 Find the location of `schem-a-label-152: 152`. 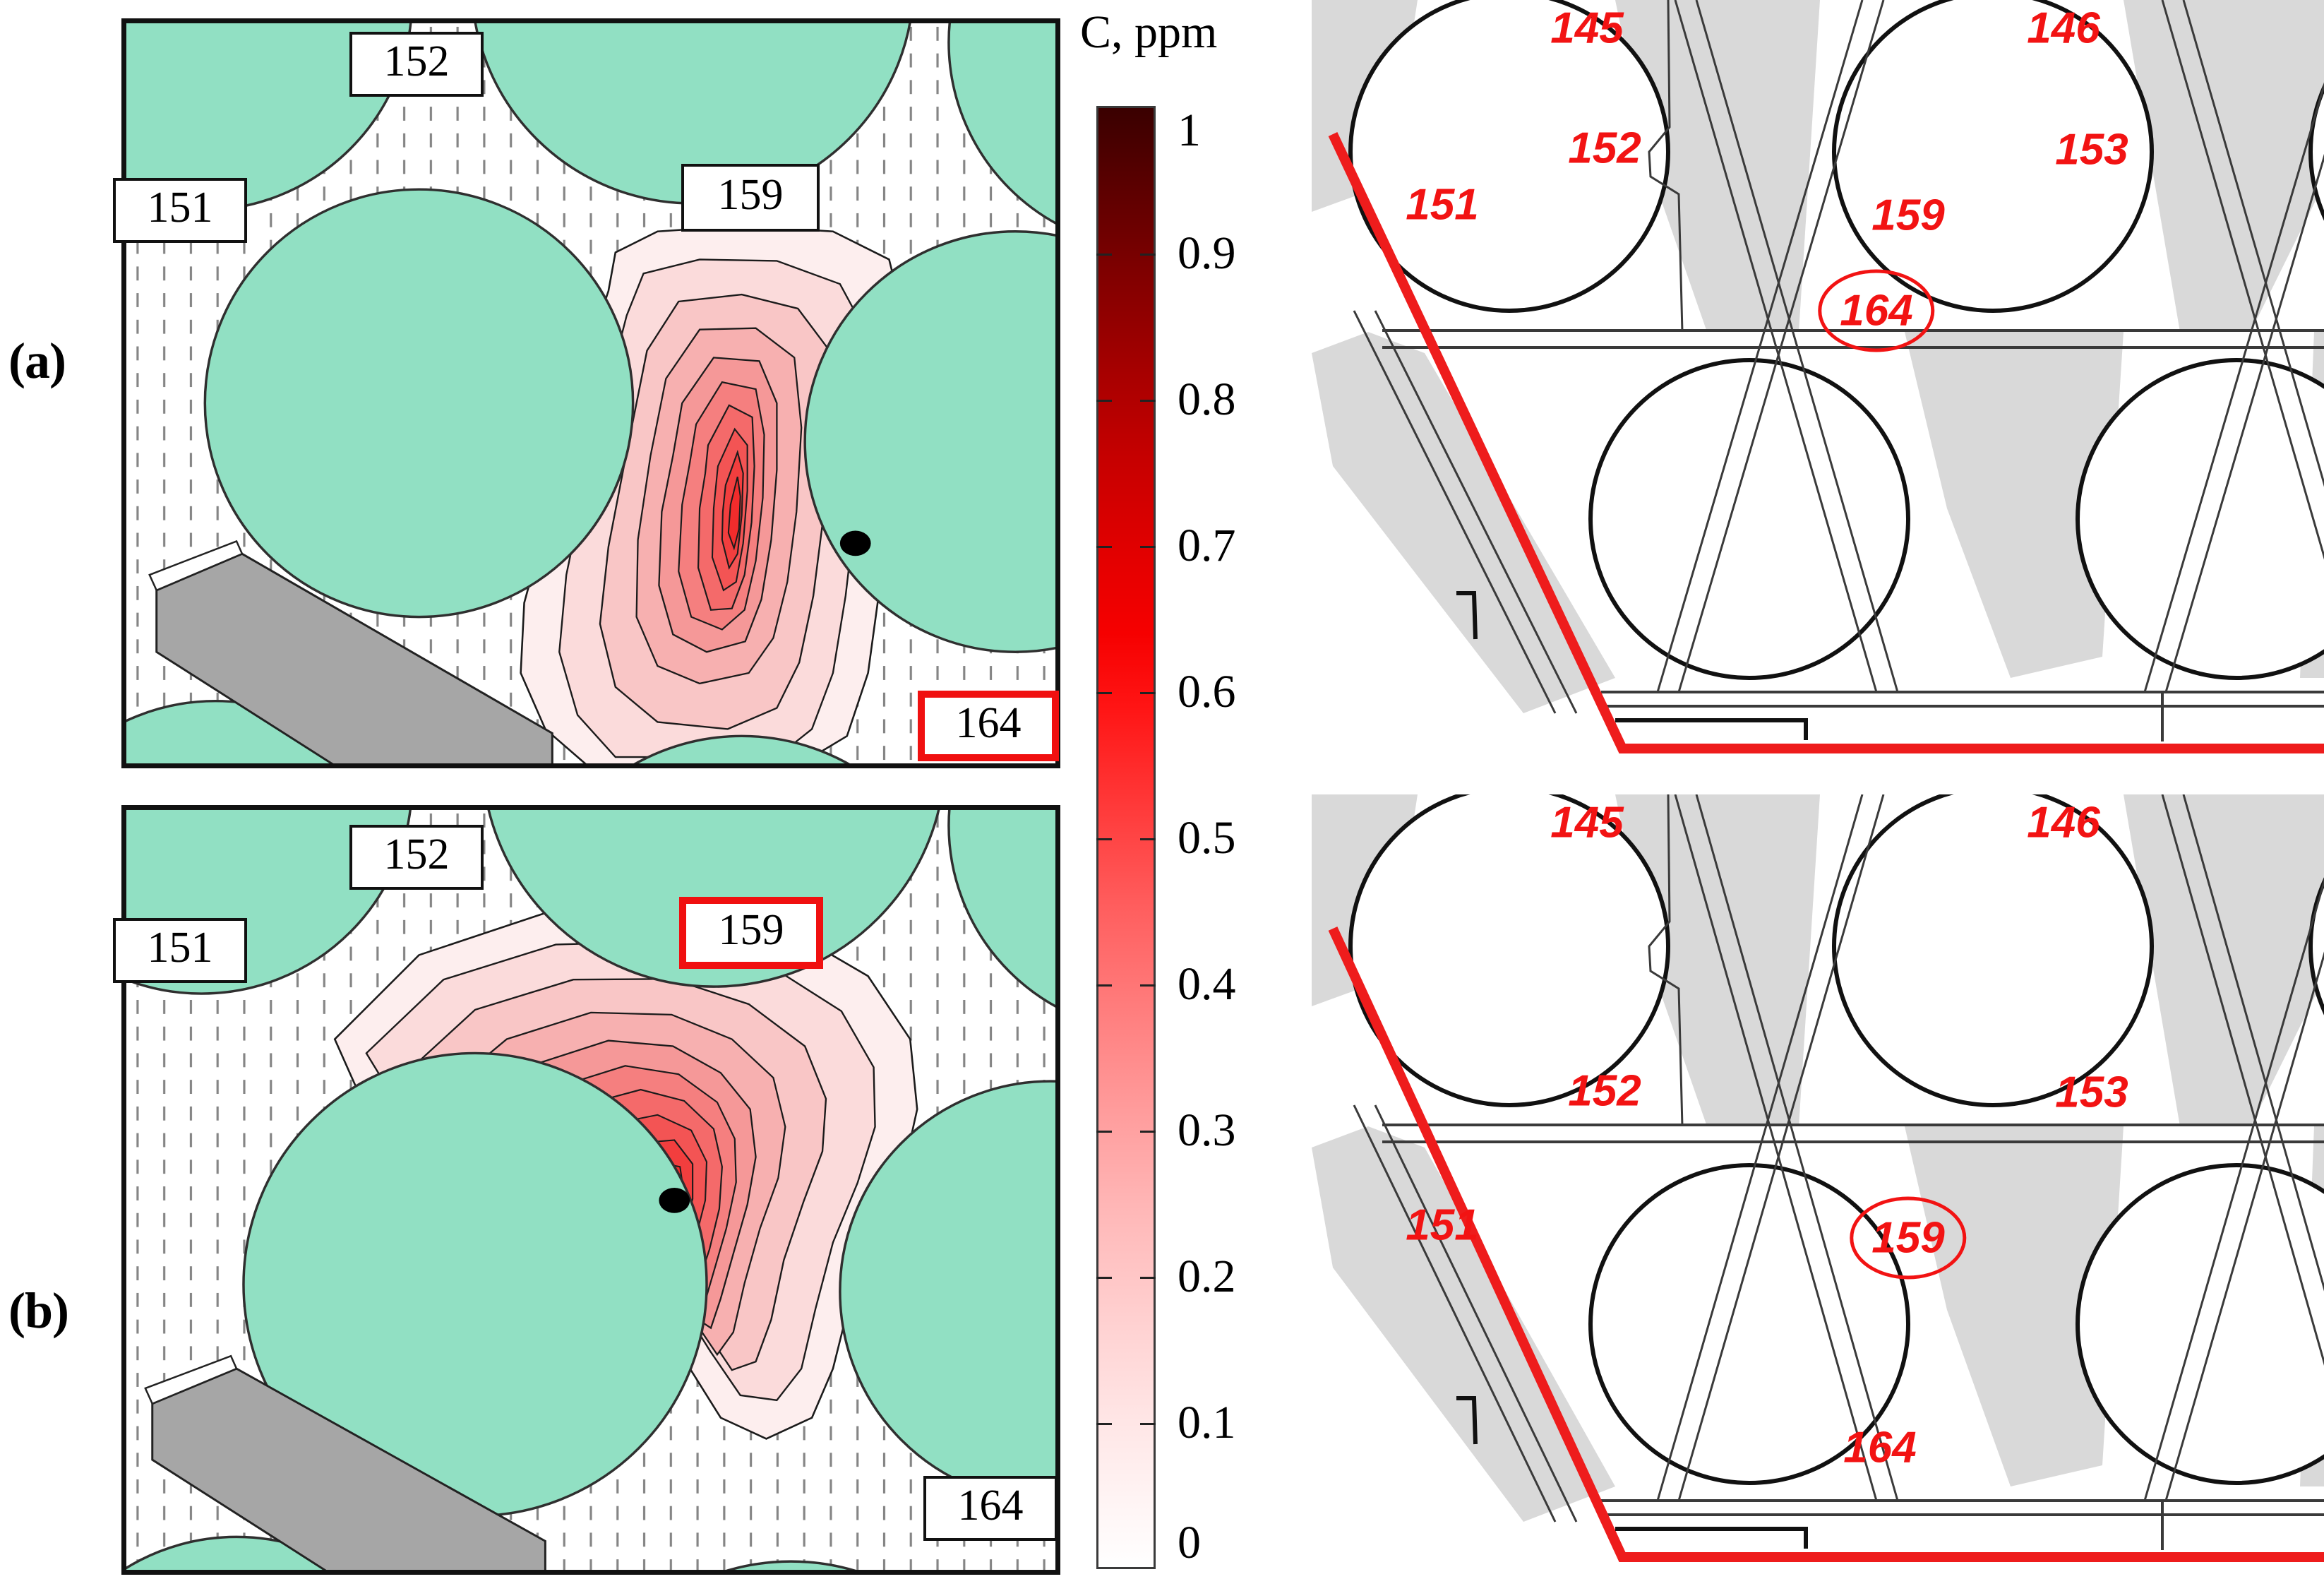

schem-a-label-152: 152 is located at coordinates (1604, 148).